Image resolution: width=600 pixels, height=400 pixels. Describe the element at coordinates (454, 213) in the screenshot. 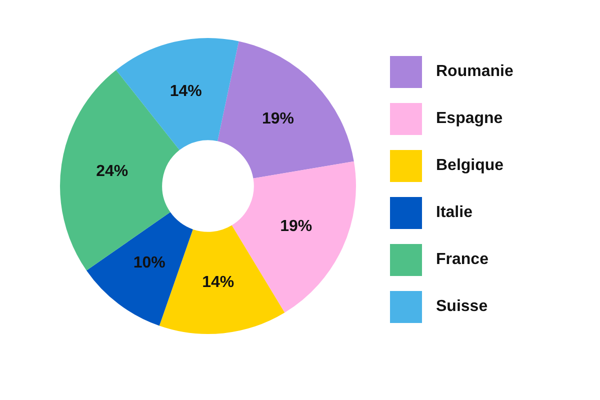

I see `legend-label: Italie` at that location.